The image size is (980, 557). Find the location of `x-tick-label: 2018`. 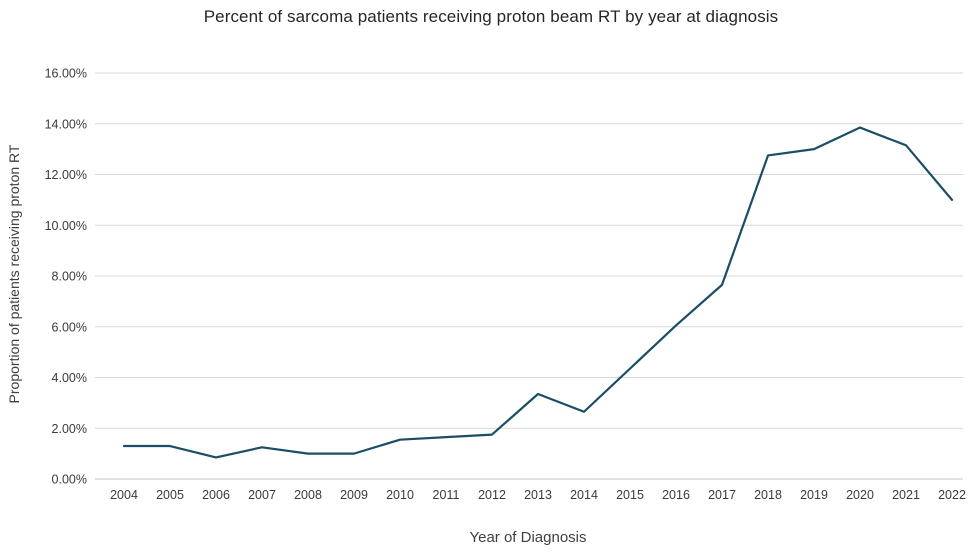

x-tick-label: 2018 is located at coordinates (768, 495).